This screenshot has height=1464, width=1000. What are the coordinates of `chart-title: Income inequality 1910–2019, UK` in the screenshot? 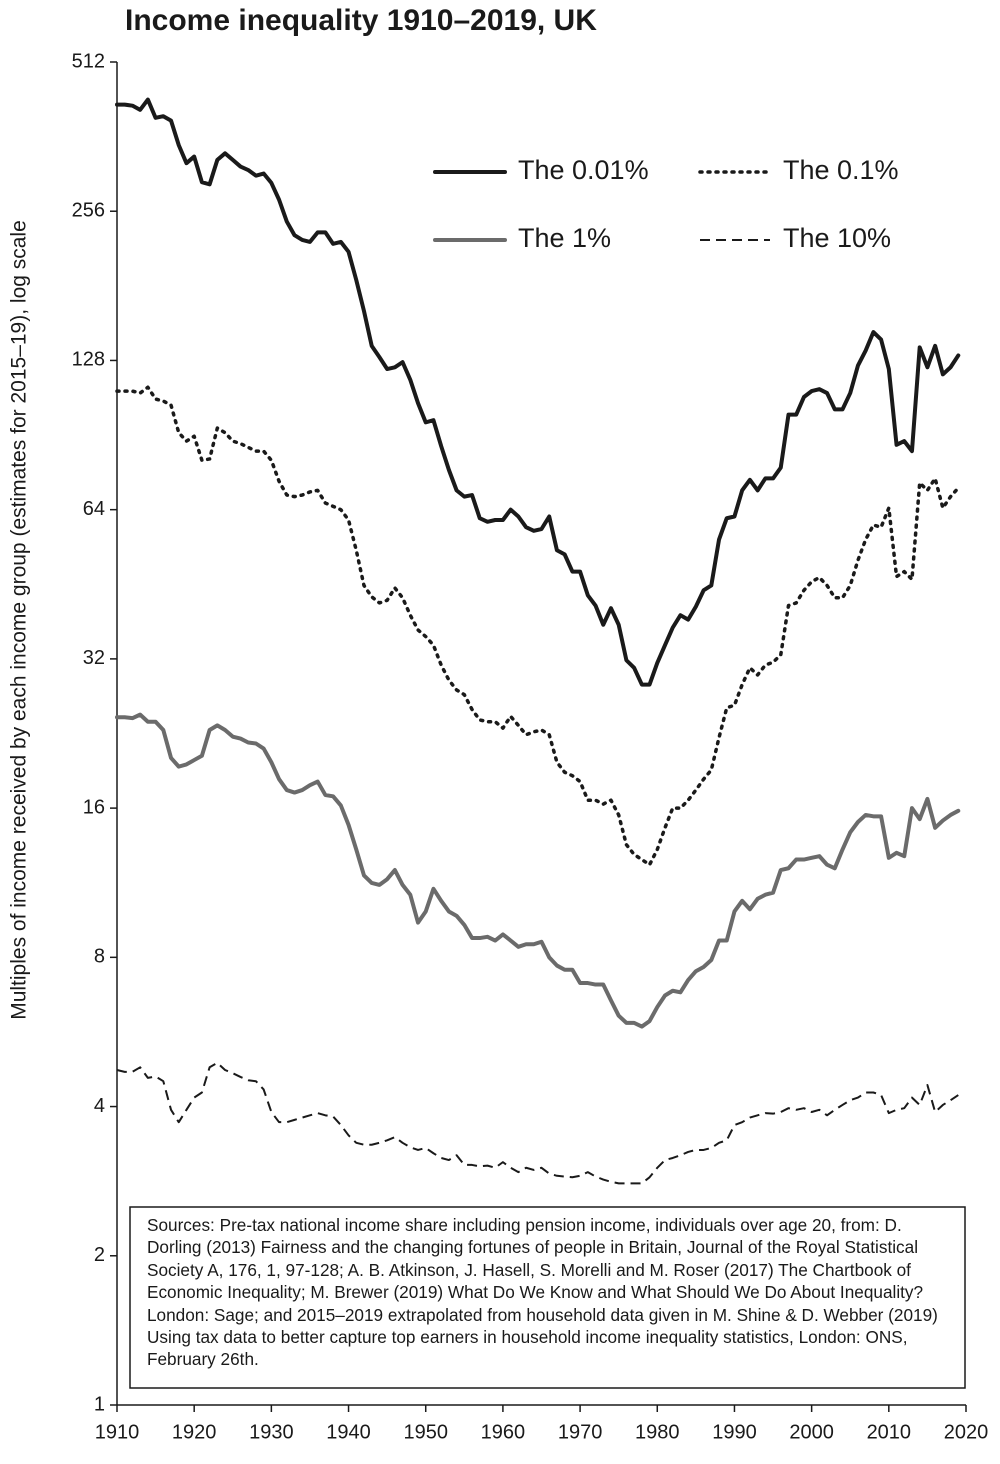 It's located at (361, 20).